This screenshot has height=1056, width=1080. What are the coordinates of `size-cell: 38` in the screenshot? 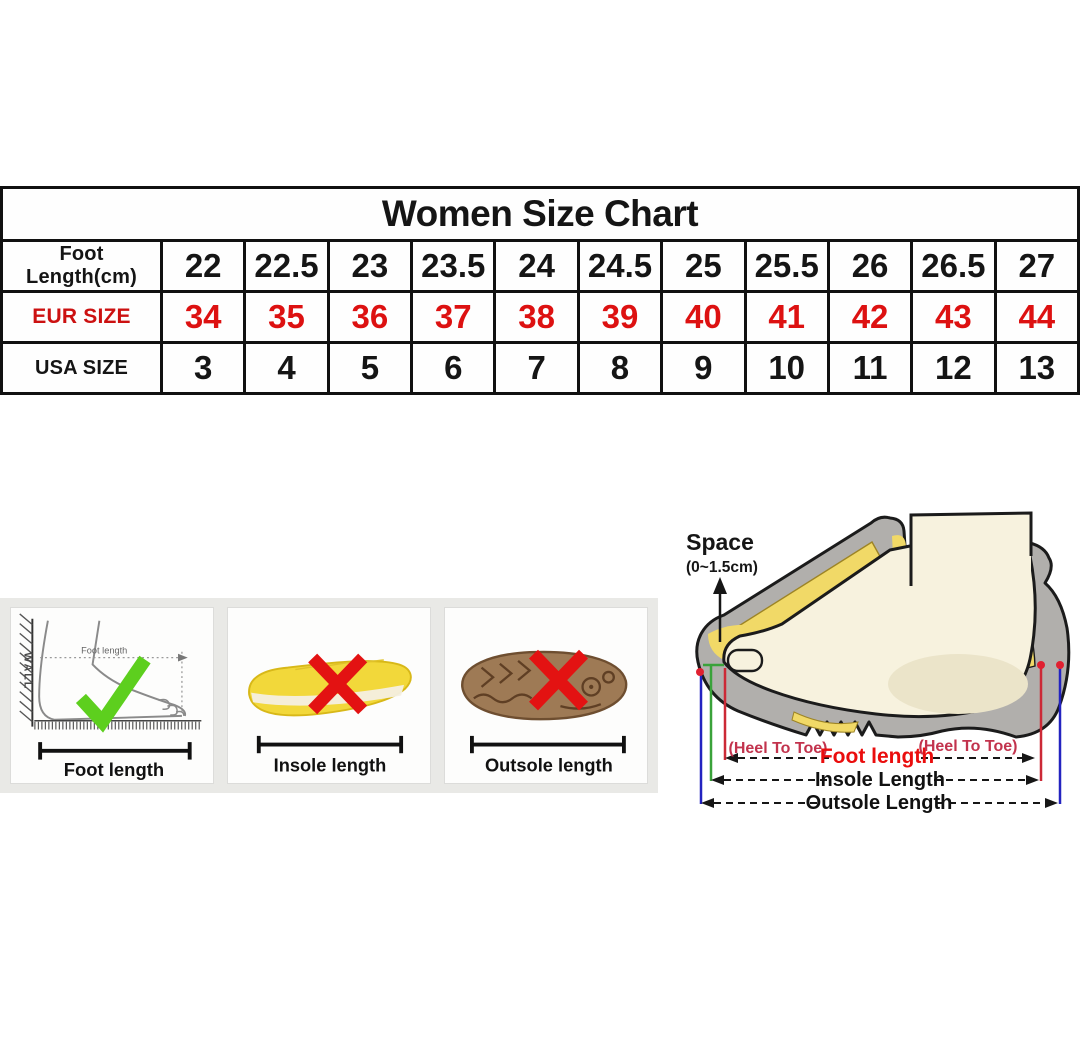 It's located at (536, 317).